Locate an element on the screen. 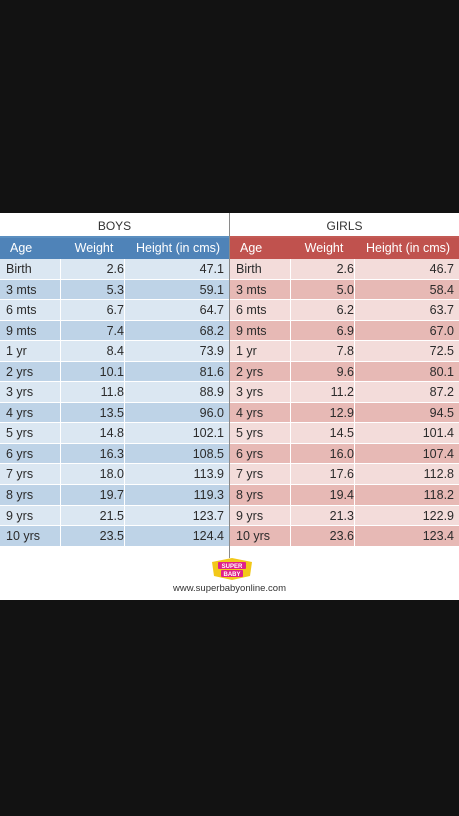 The image size is (459, 816). girls-table-row: 4 yrs 12.9 94.5 is located at coordinates (344, 413).